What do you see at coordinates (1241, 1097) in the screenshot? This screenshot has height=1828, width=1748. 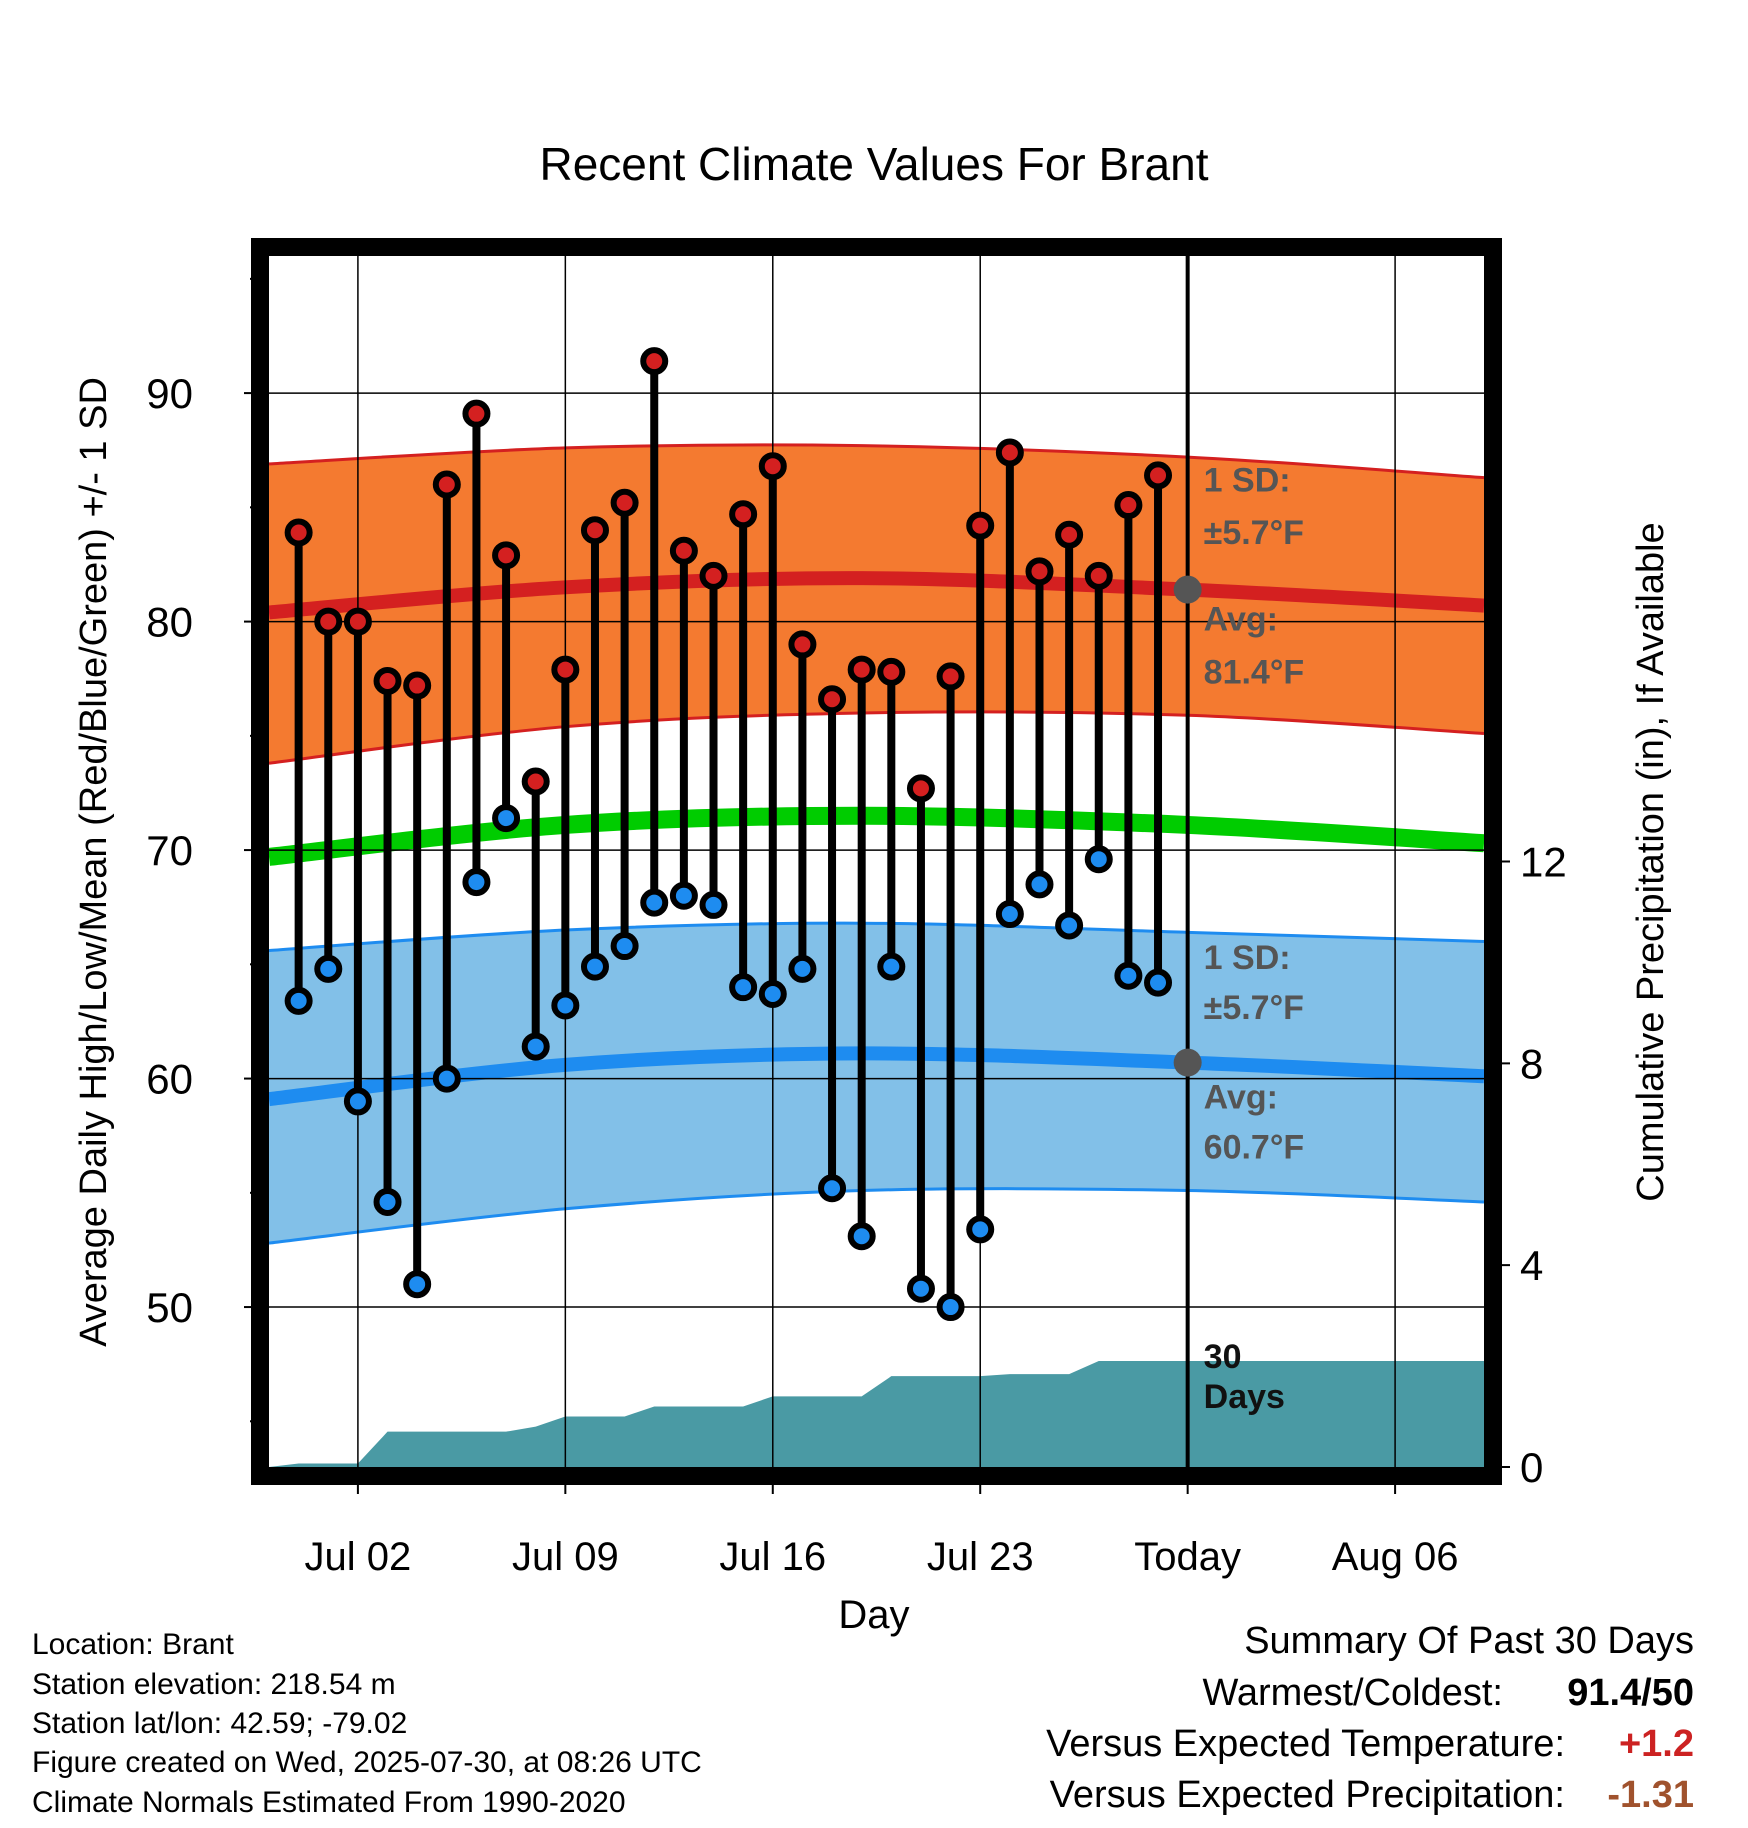 I see `low-avg-label: Avg:` at bounding box center [1241, 1097].